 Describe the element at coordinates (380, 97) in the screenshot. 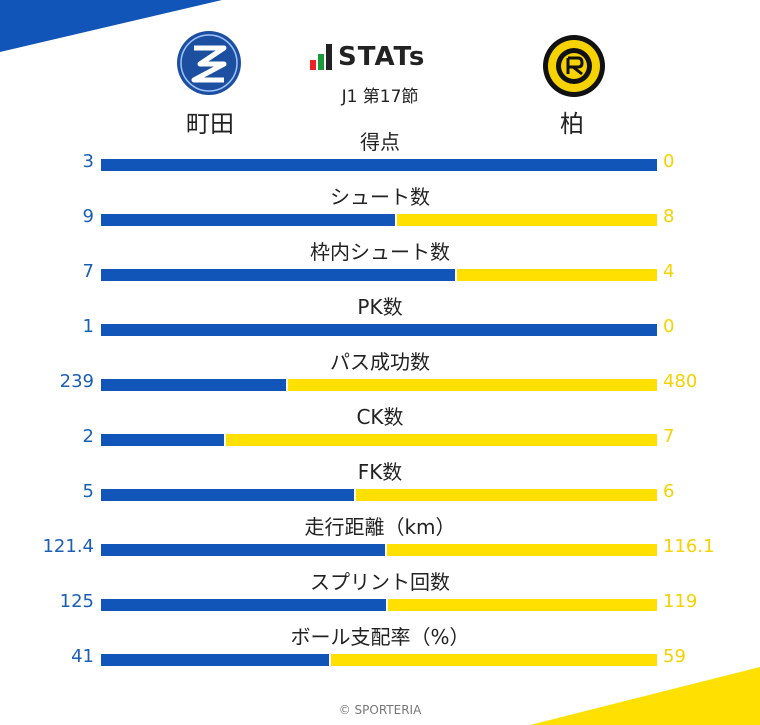

I see `match-round: J1 第17節` at that location.